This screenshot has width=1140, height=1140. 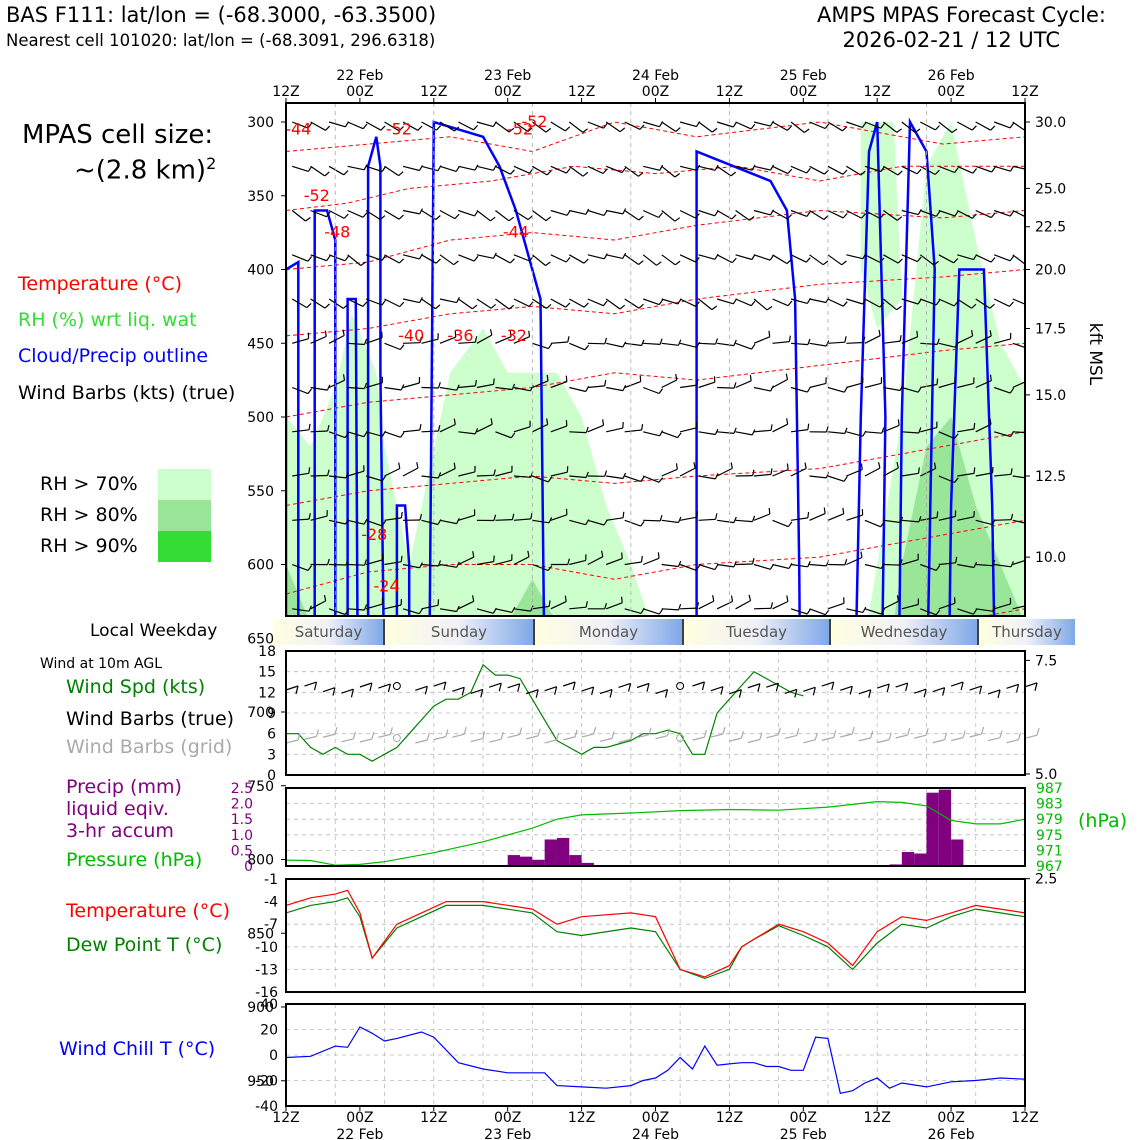 What do you see at coordinates (846, 735) in the screenshot?
I see `wind-barb-grid` at bounding box center [846, 735].